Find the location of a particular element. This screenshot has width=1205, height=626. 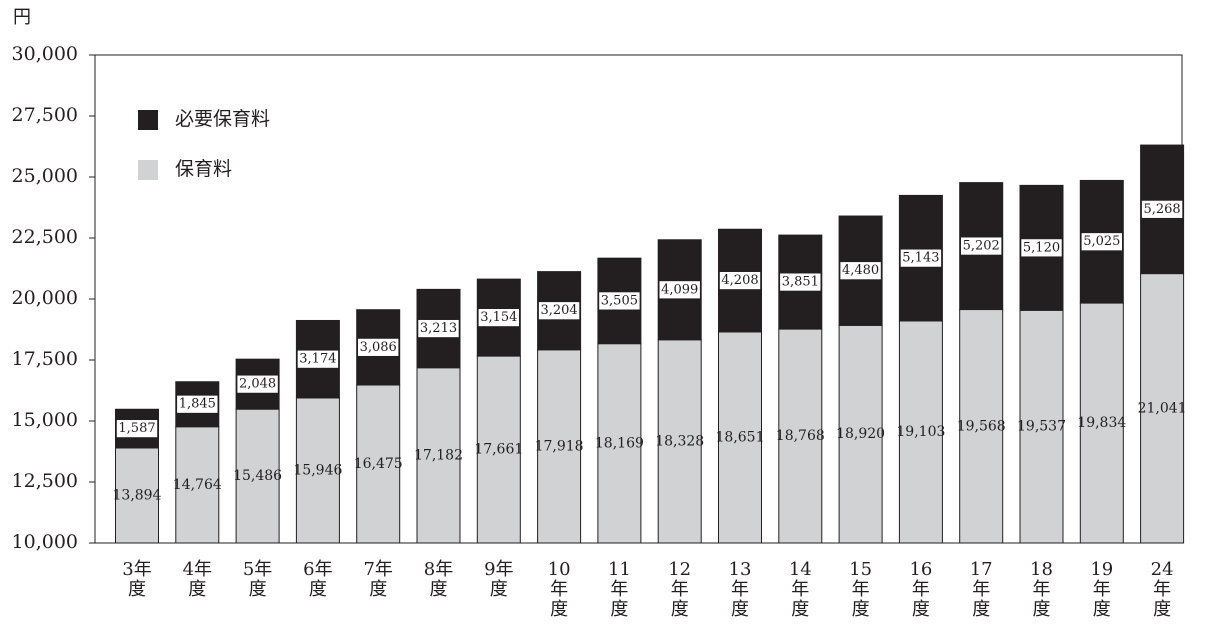

value-label: 19,537 is located at coordinates (1041, 427).